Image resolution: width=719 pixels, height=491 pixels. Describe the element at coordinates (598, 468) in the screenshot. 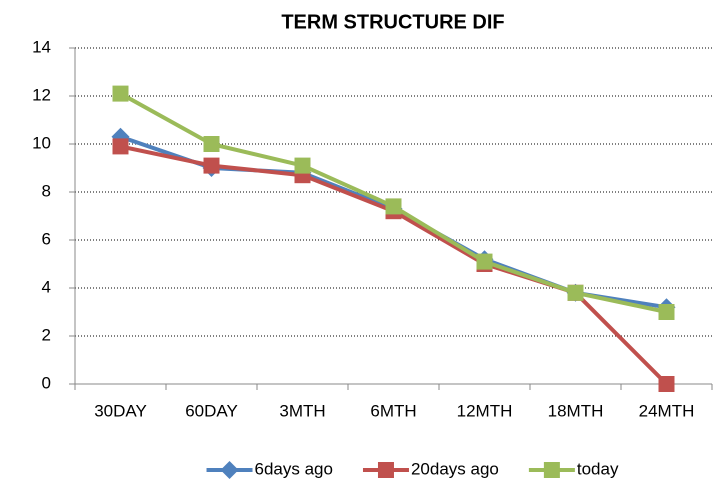

I see `legend-label: today` at that location.